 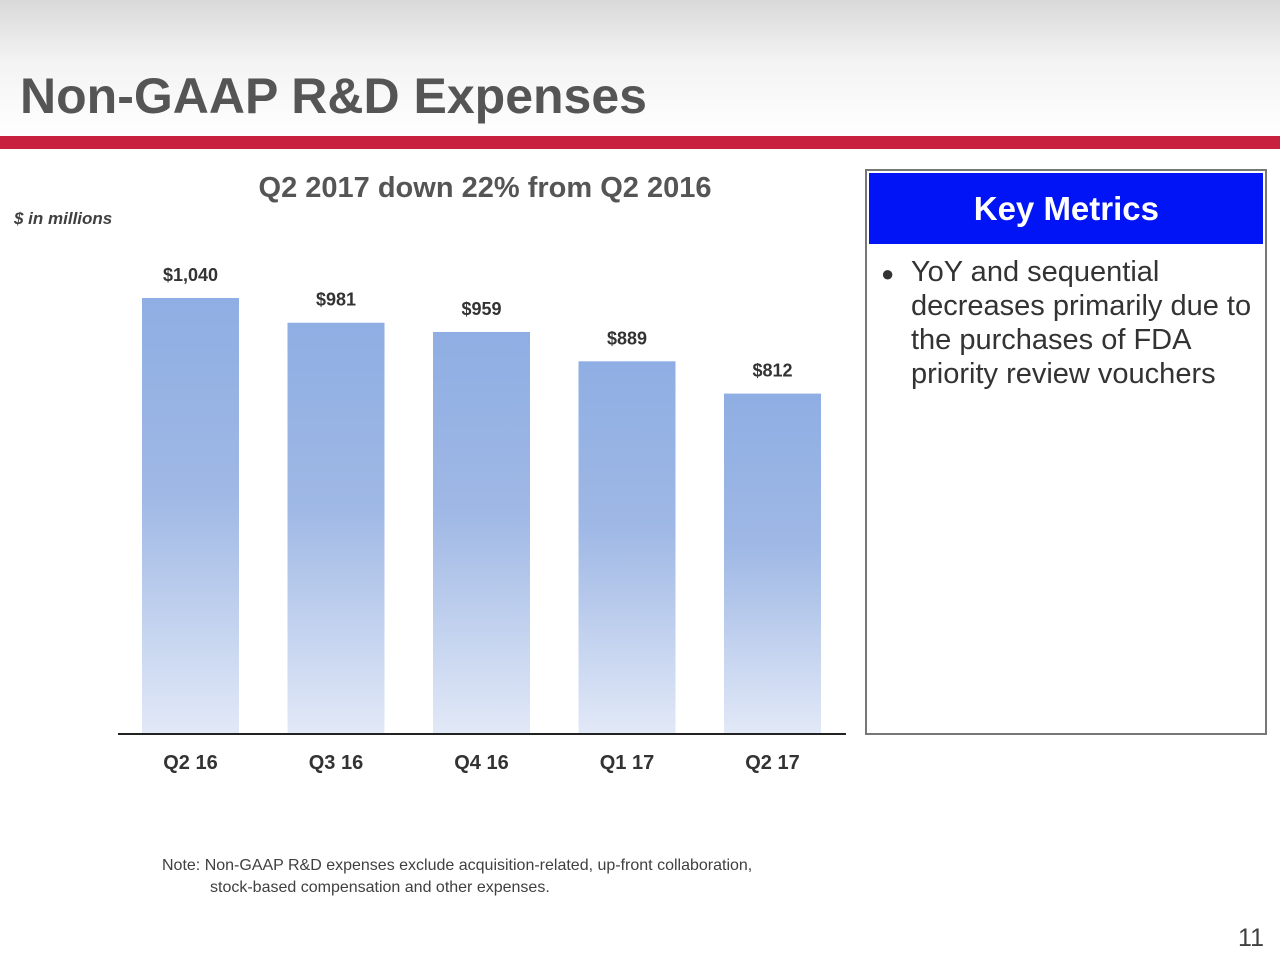 I want to click on red-divider, so click(x=640, y=142).